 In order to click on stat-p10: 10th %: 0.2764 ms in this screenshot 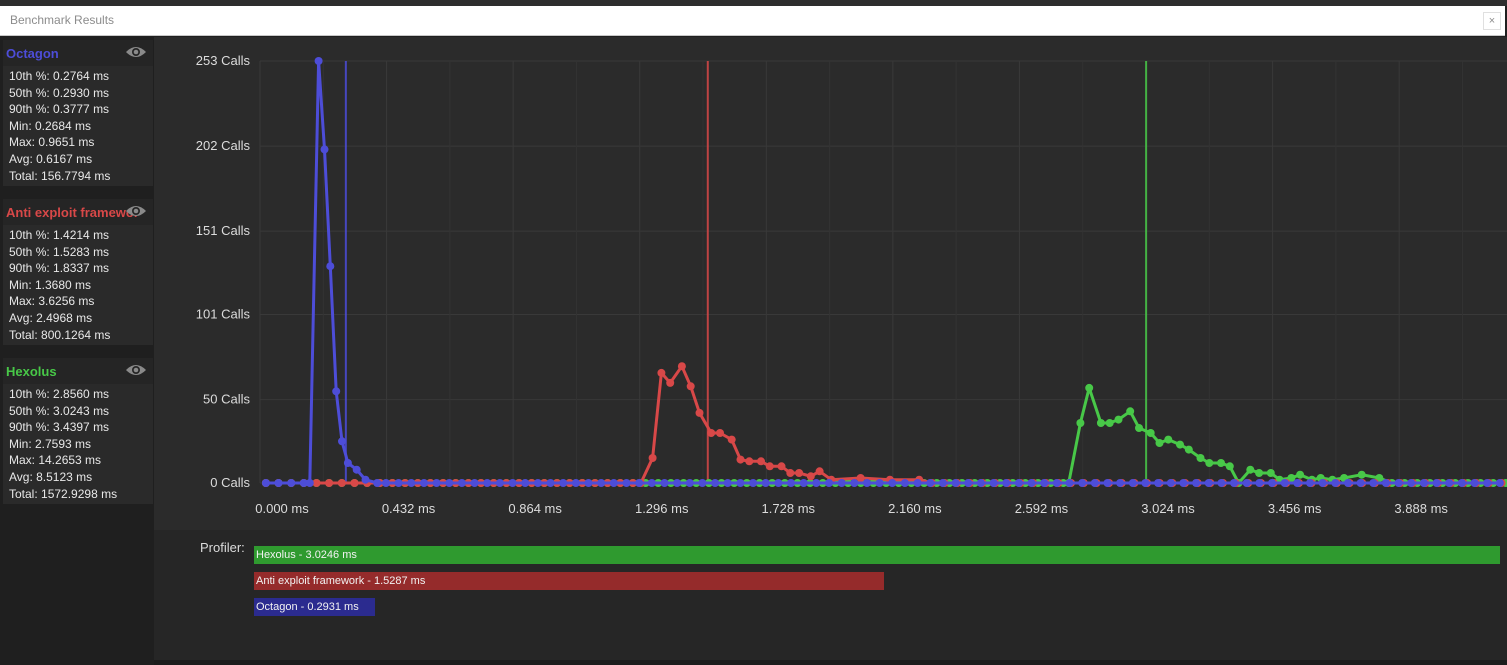, I will do `click(59, 76)`.